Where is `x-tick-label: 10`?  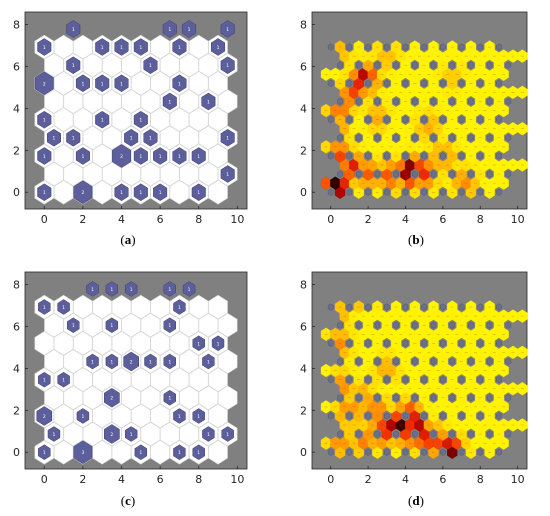 x-tick-label: 10 is located at coordinates (237, 219).